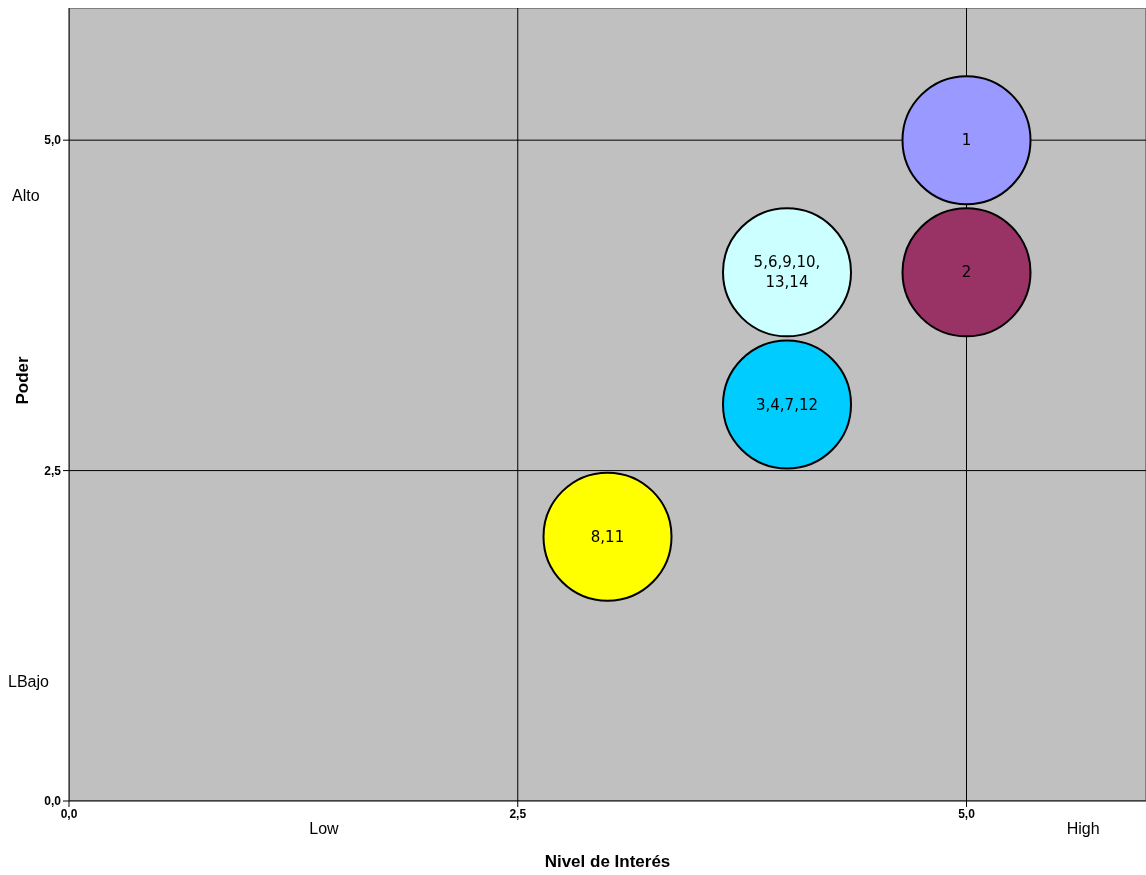 The width and height of the screenshot is (1146, 875). I want to click on annotation: 8,11, so click(607, 536).